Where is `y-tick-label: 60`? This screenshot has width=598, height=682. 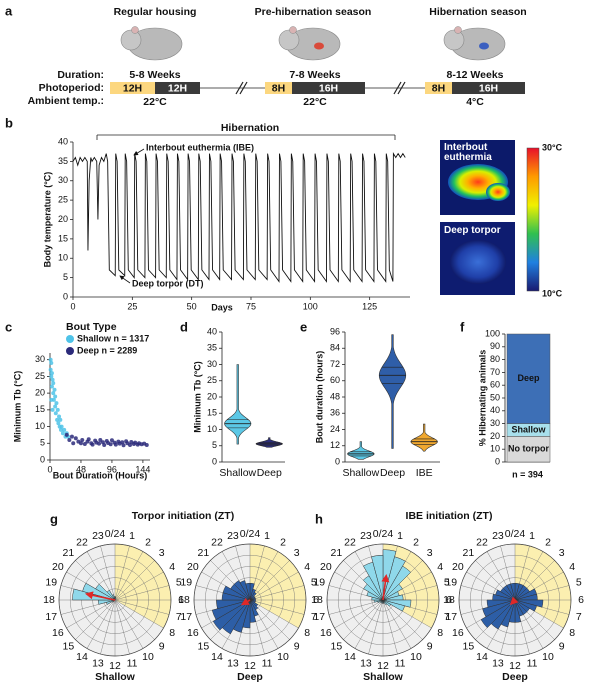 y-tick-label: 60 is located at coordinates (335, 380).